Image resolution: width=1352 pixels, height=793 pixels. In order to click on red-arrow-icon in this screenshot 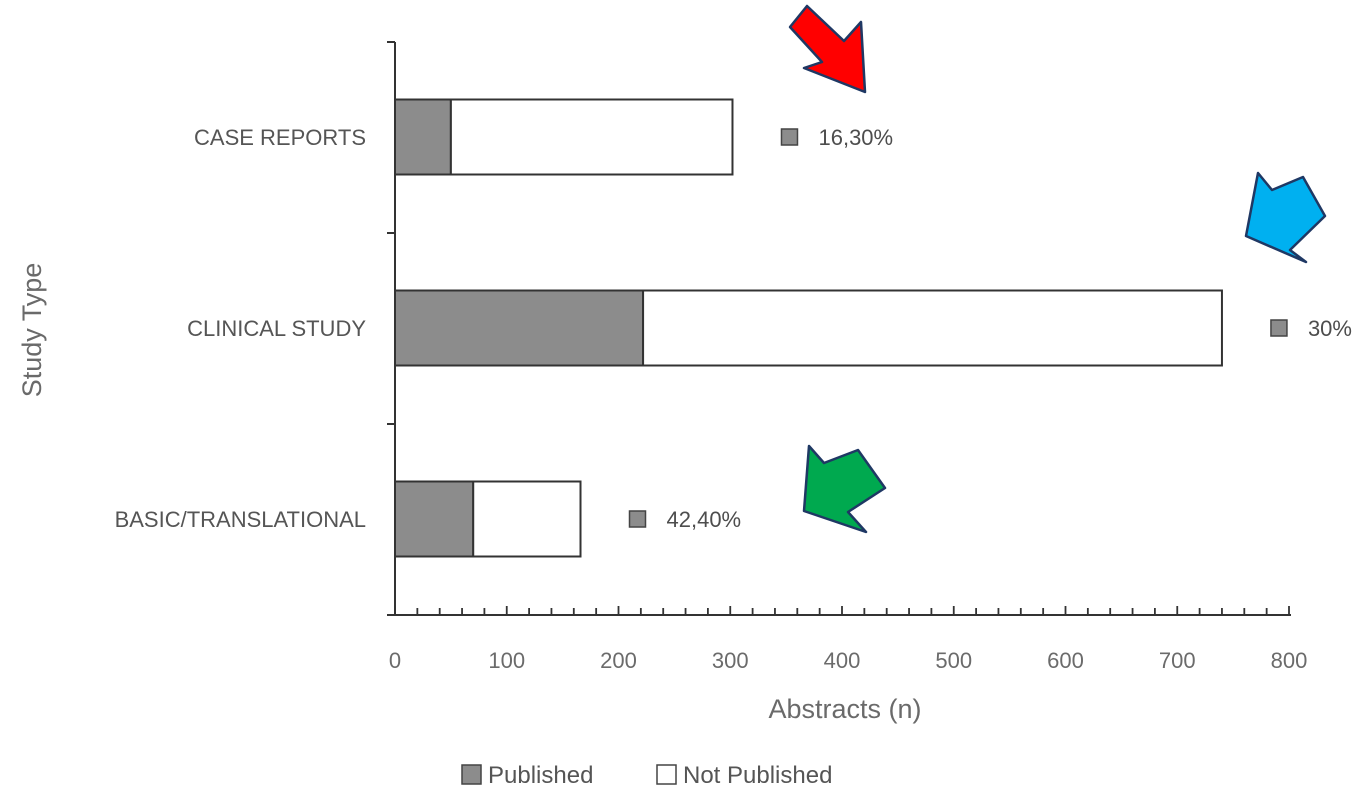, I will do `click(827, 49)`.